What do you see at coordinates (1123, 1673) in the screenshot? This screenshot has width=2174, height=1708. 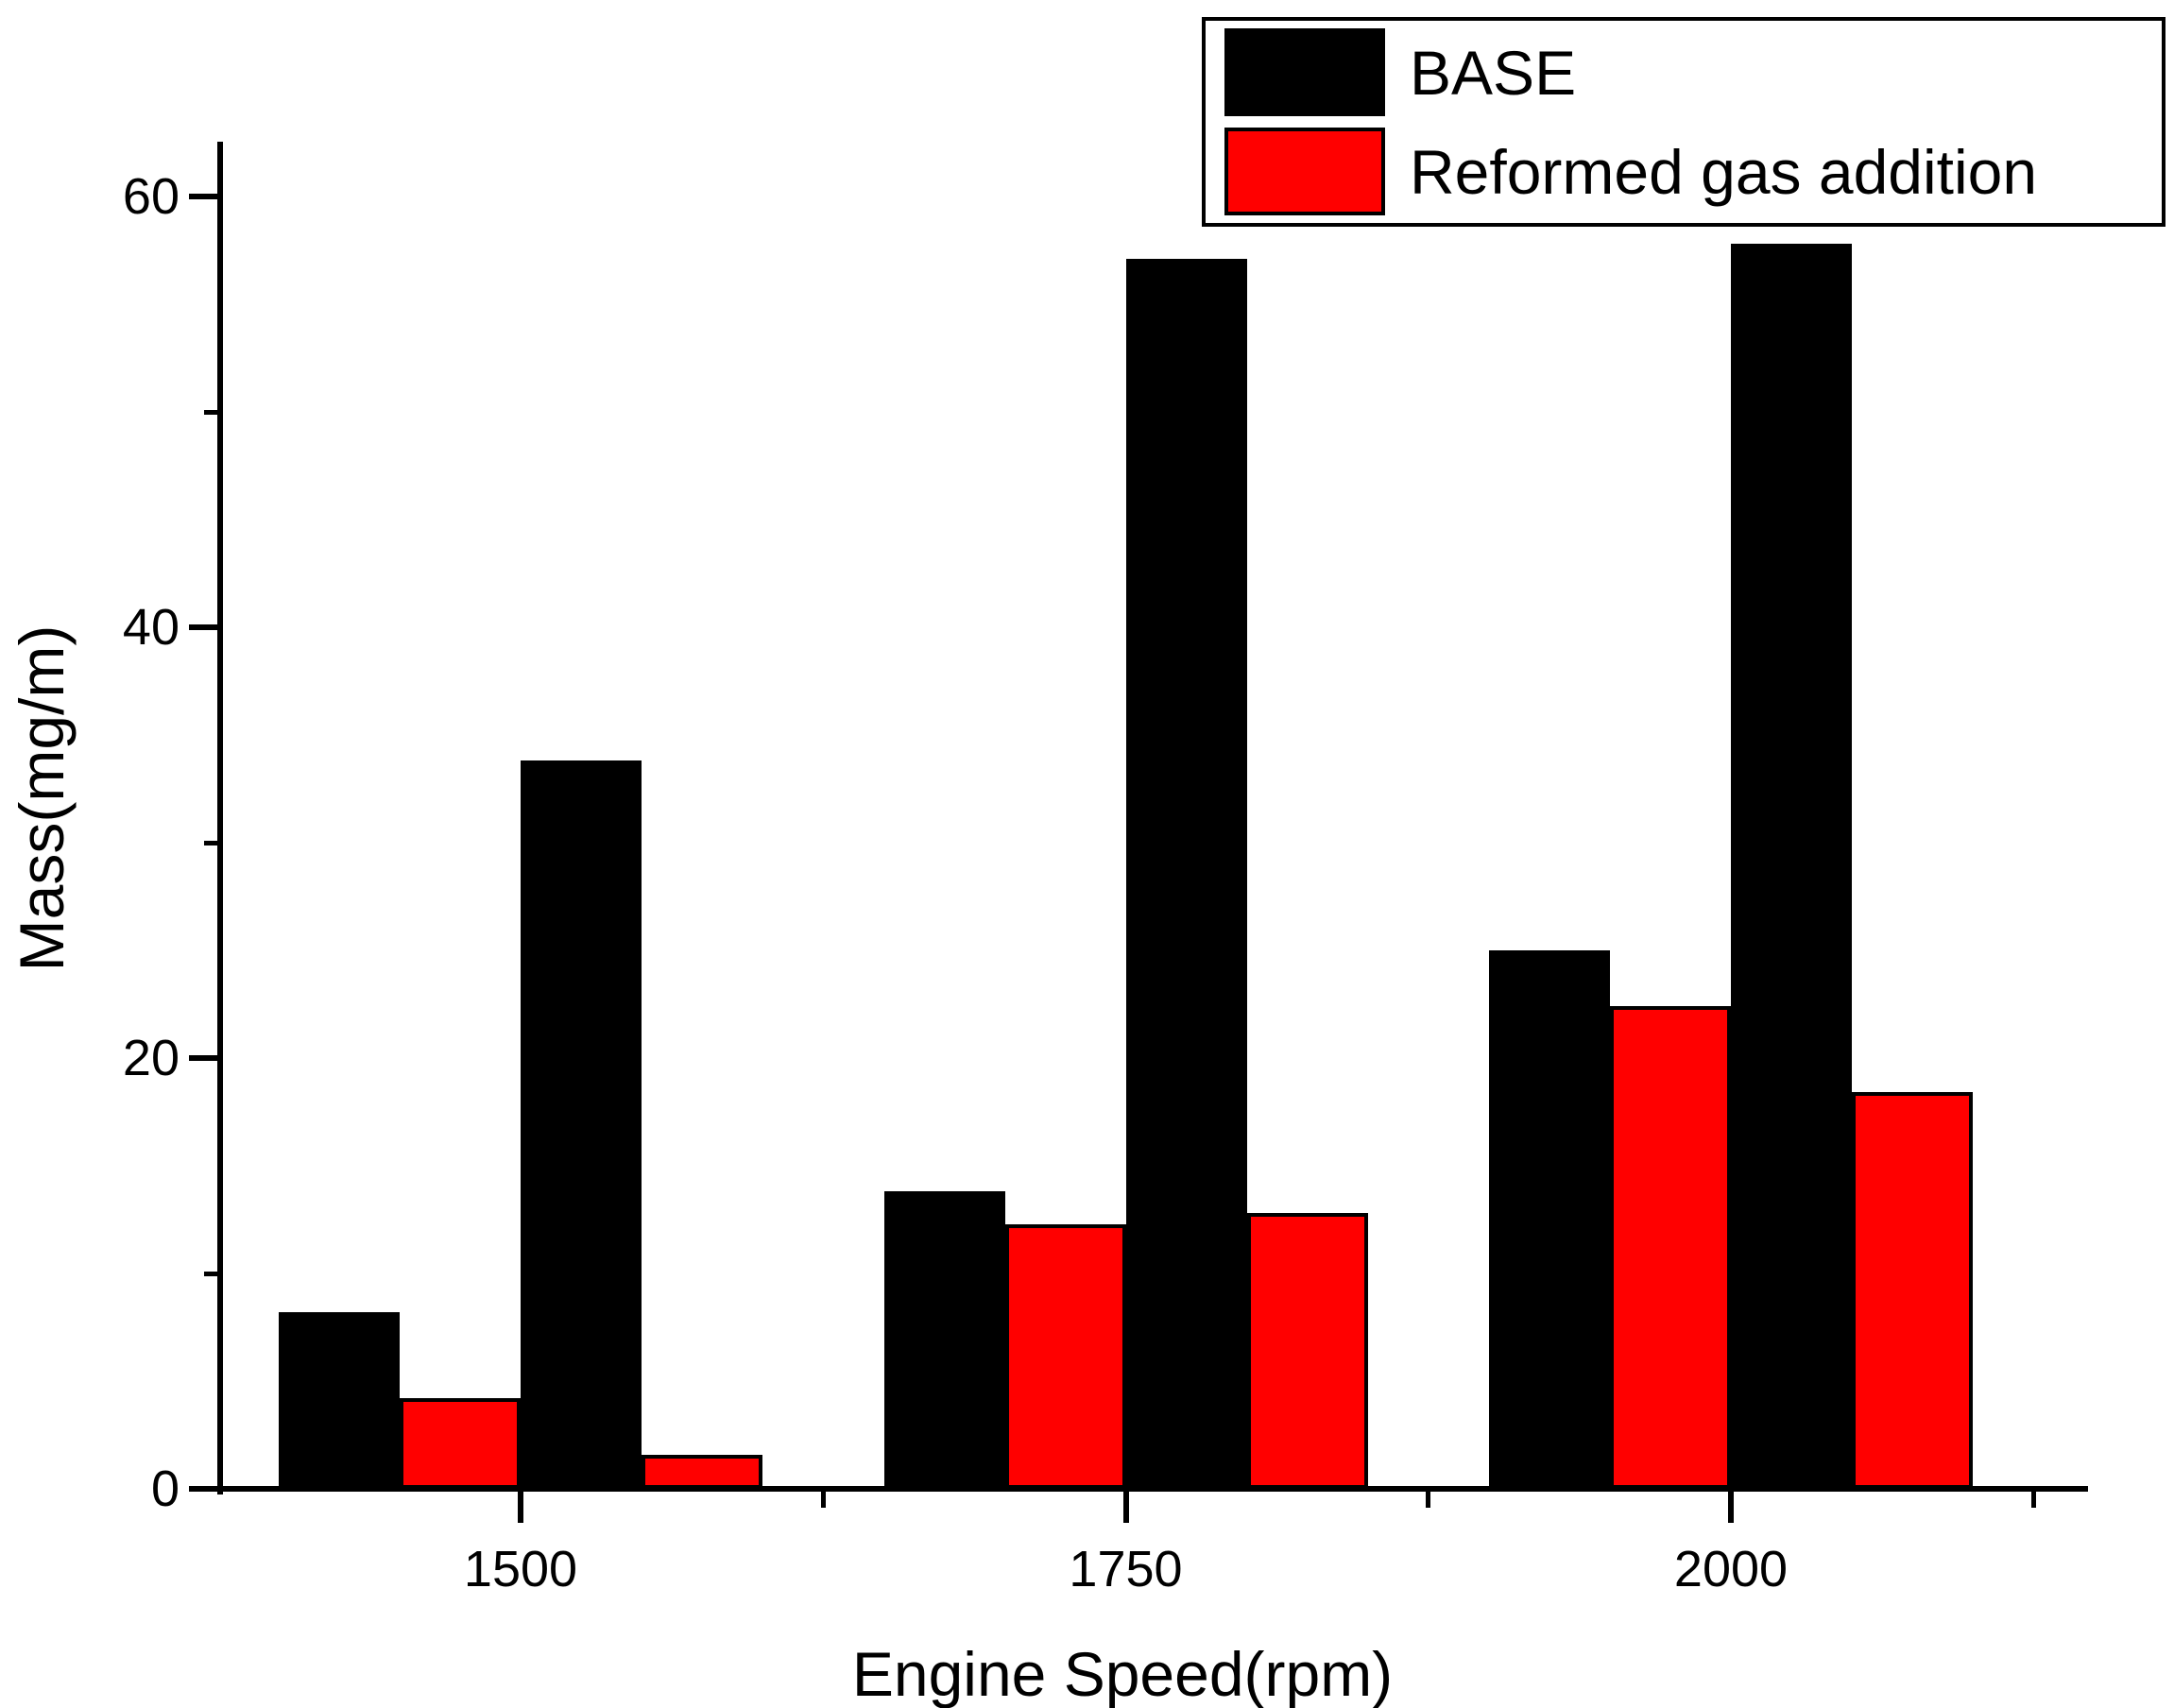 I see `x-axis-title: Engine Speed(rpm)` at bounding box center [1123, 1673].